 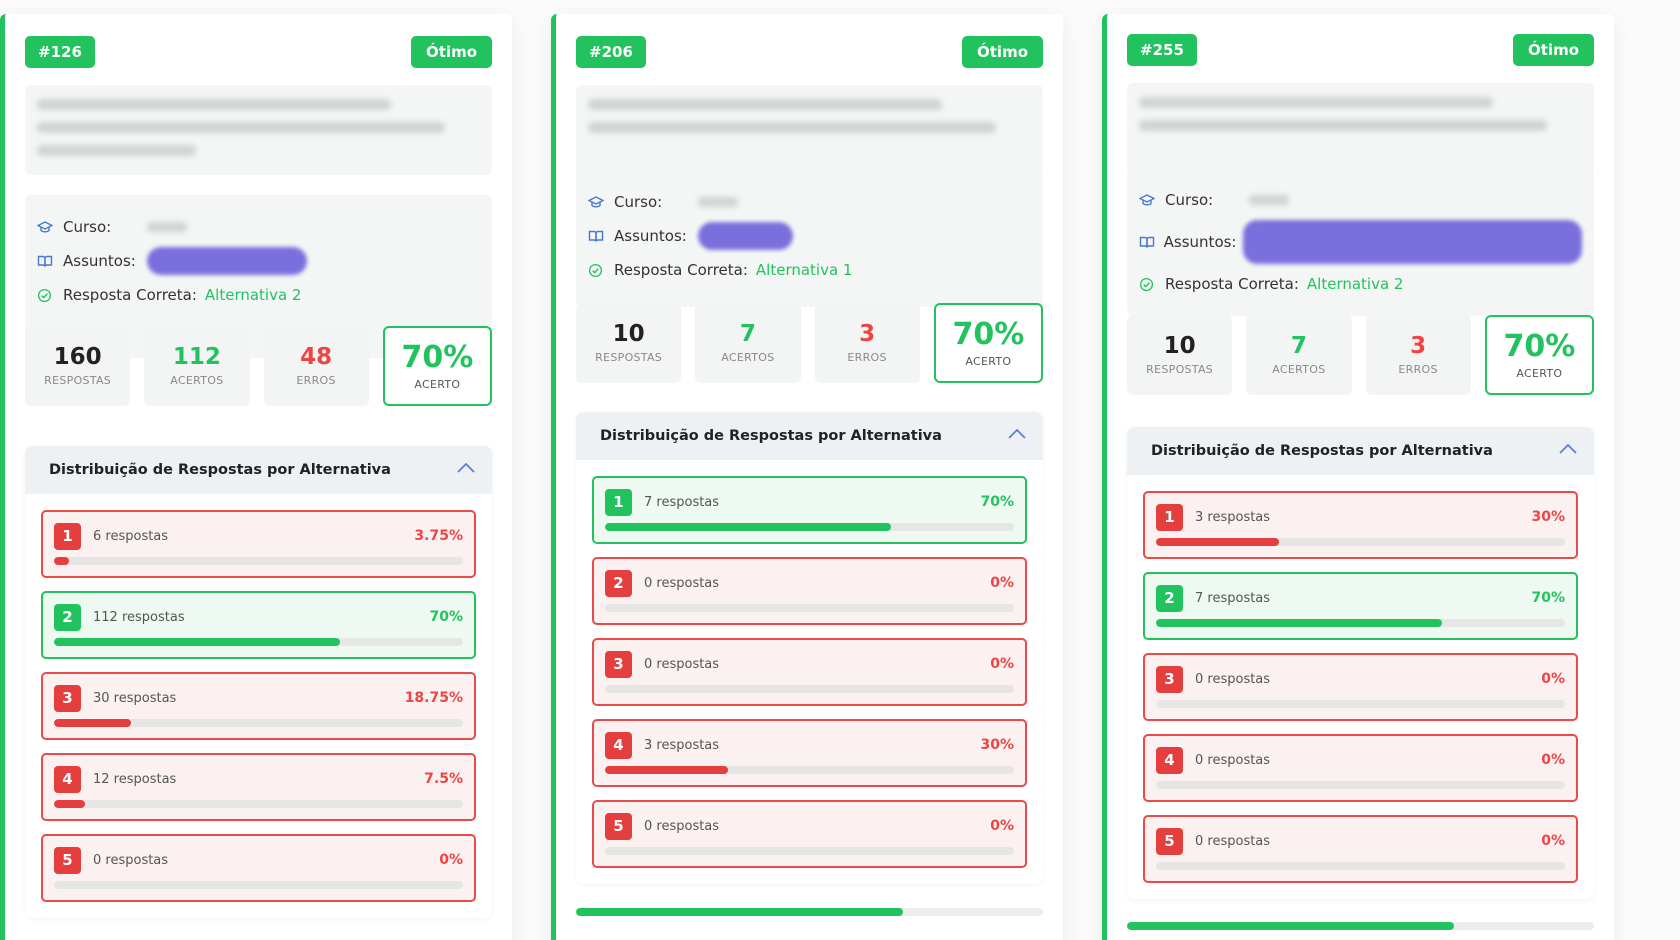 What do you see at coordinates (258, 625) in the screenshot?
I see `alternative-row: 2 112 respostas 70%` at bounding box center [258, 625].